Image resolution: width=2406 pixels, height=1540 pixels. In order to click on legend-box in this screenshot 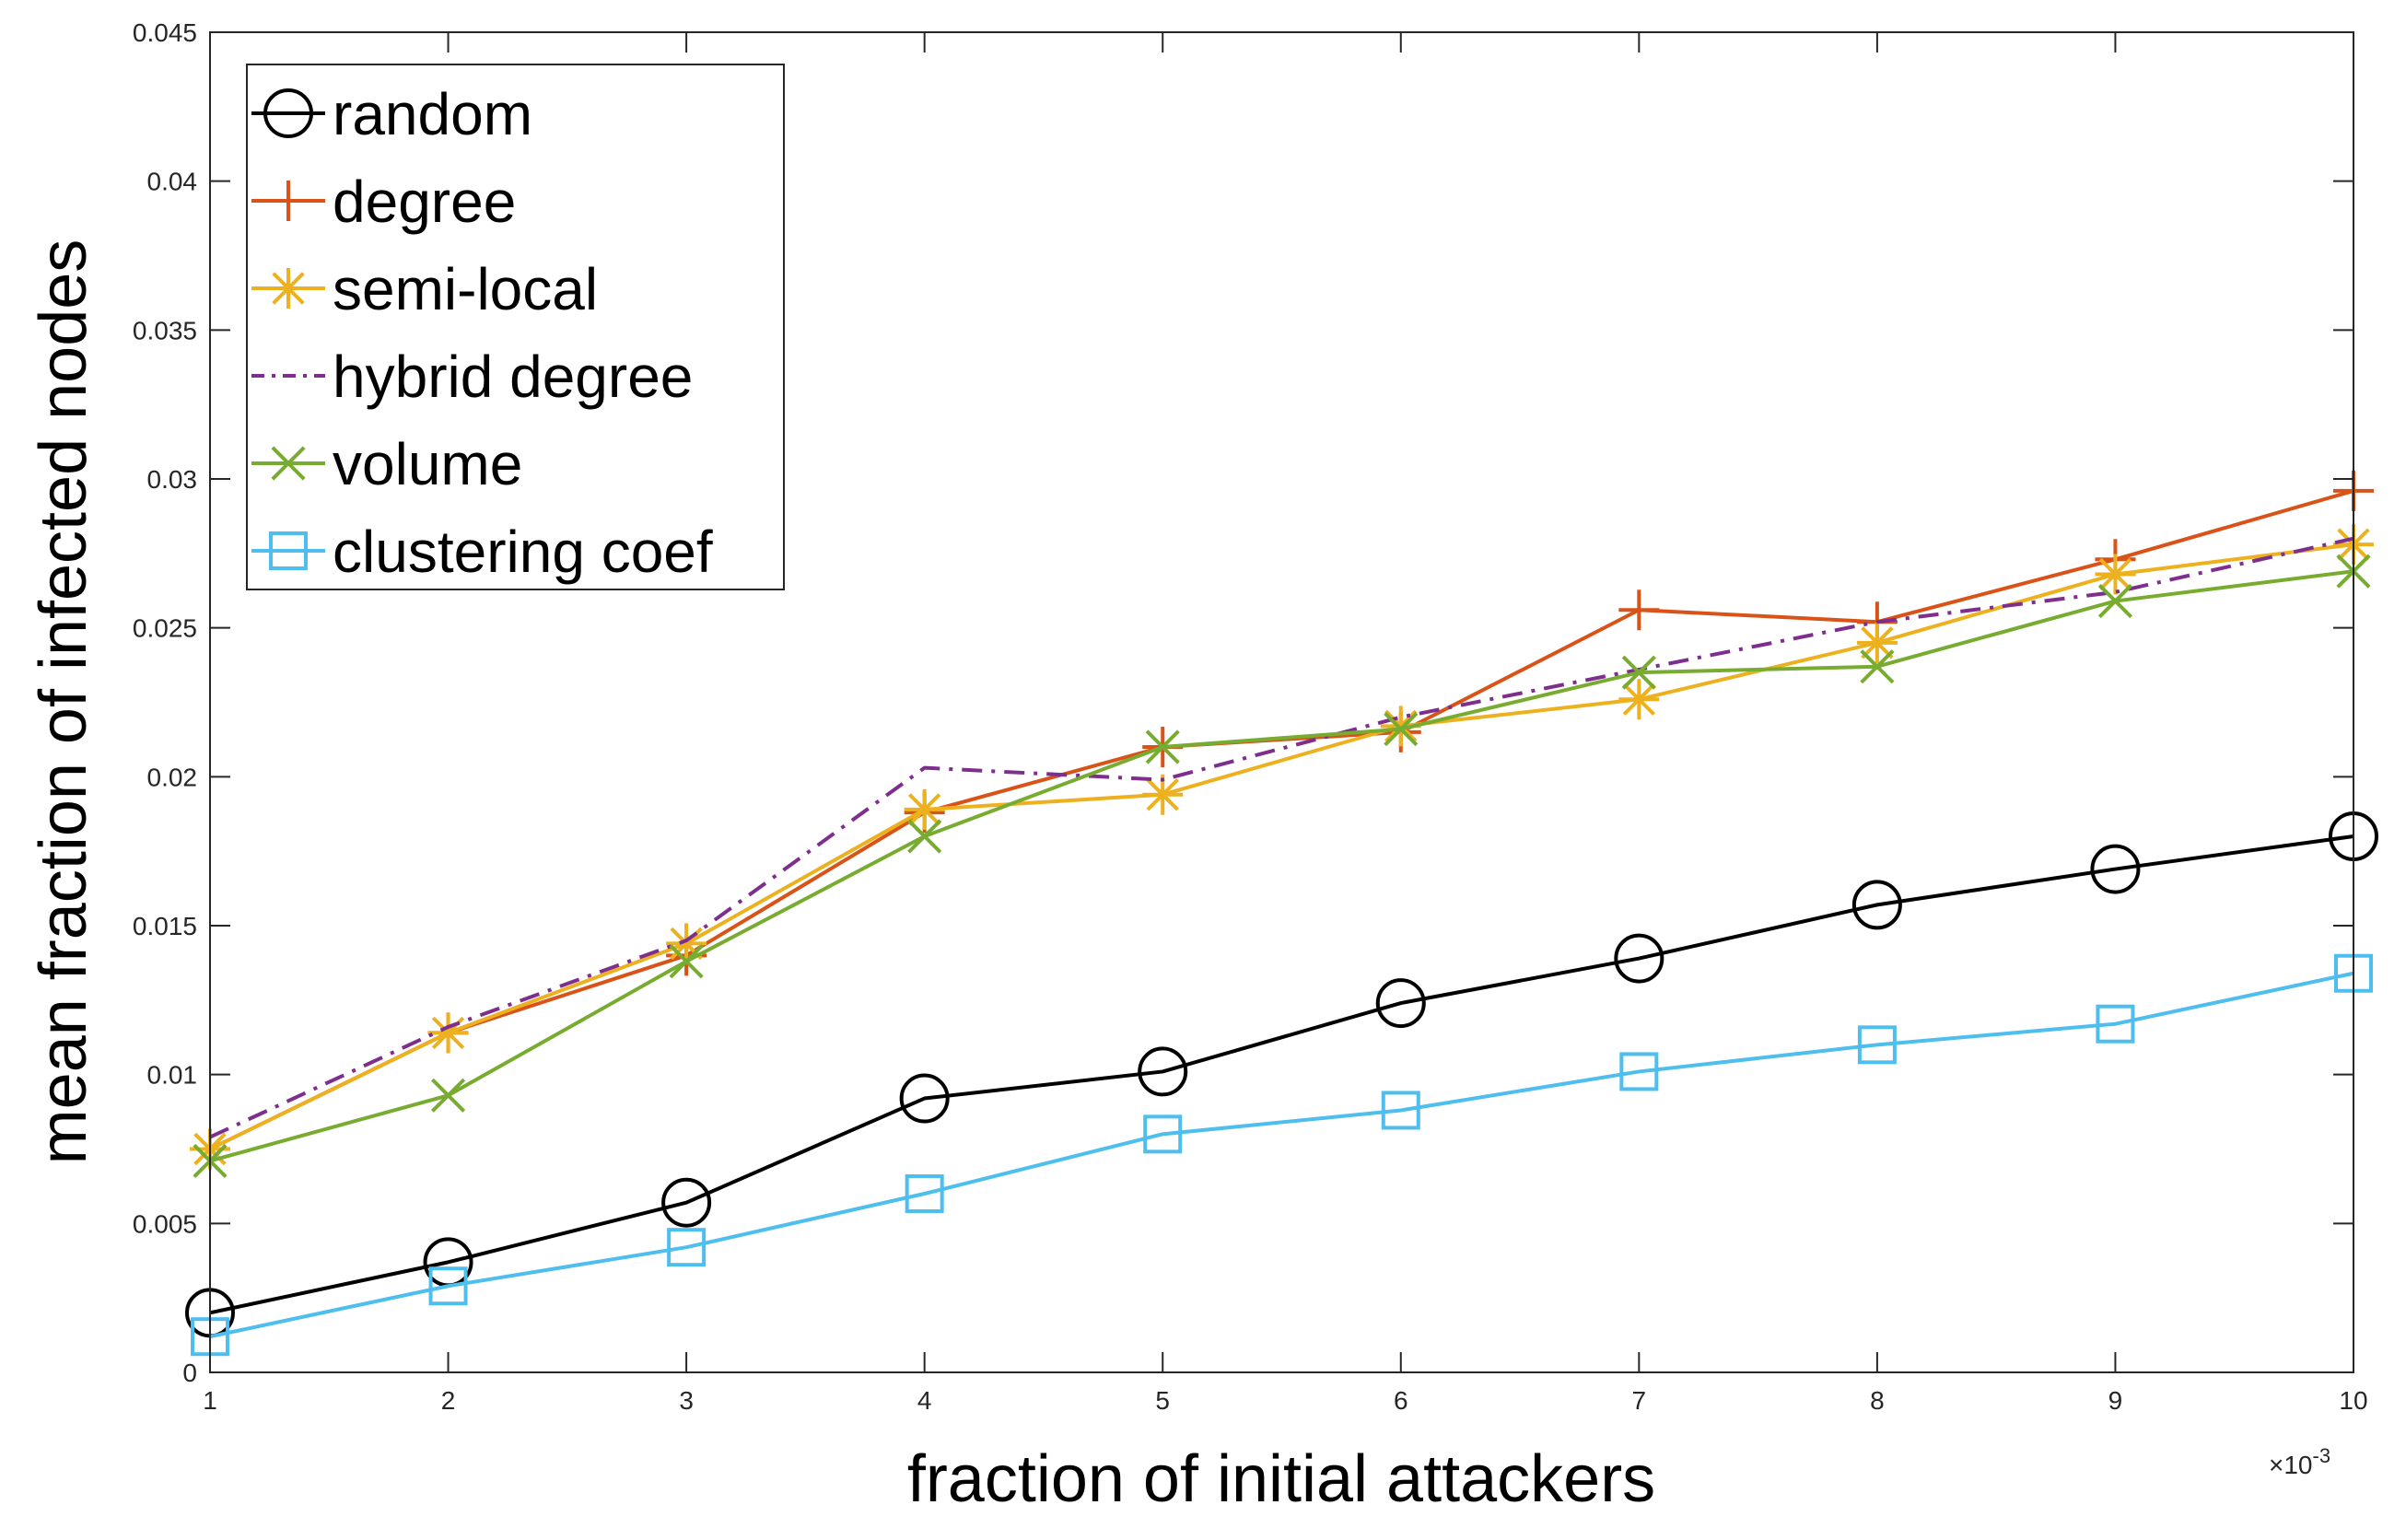, I will do `click(515, 327)`.